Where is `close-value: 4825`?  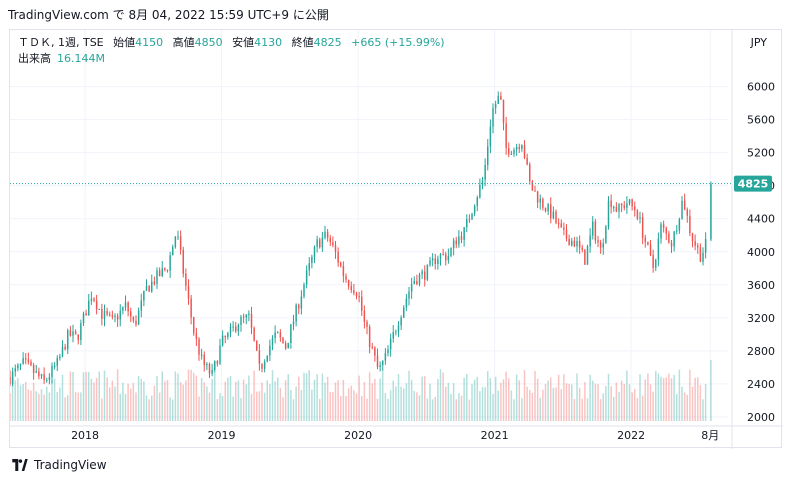
close-value: 4825 is located at coordinates (327, 42).